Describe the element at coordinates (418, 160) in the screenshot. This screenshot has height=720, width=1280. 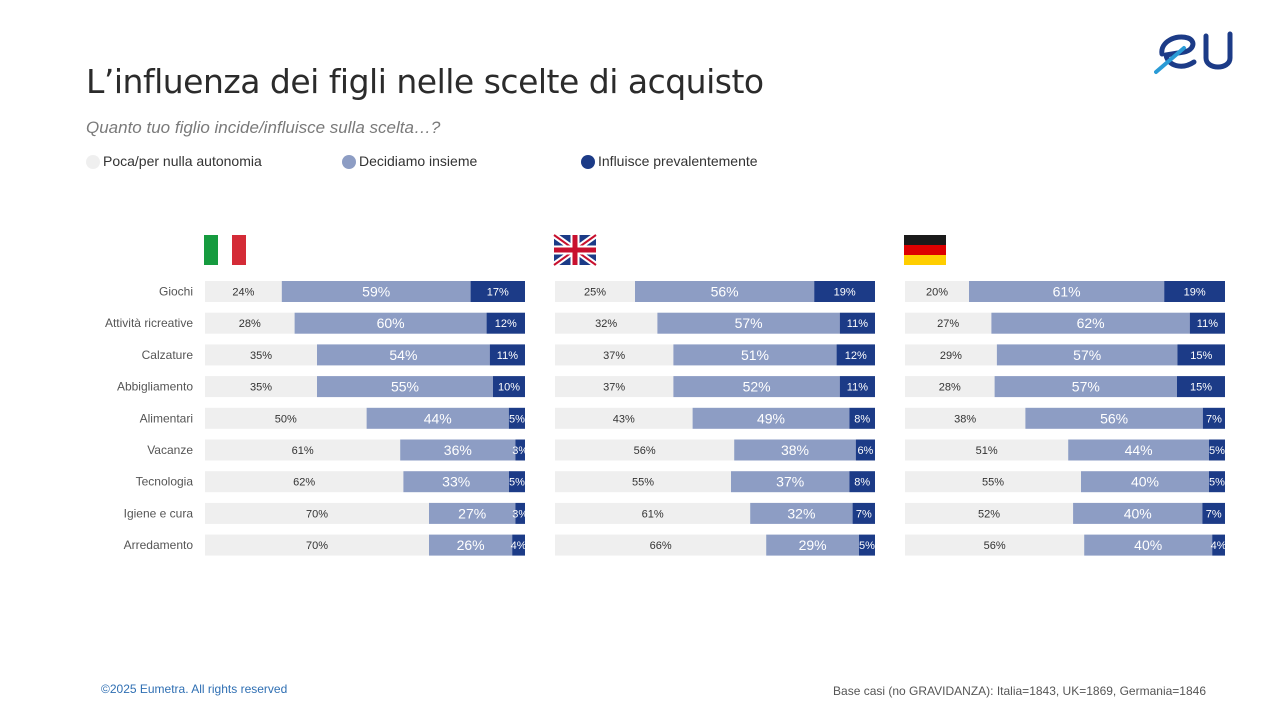
I see `legend-label-insieme: Decidiamo insieme` at that location.